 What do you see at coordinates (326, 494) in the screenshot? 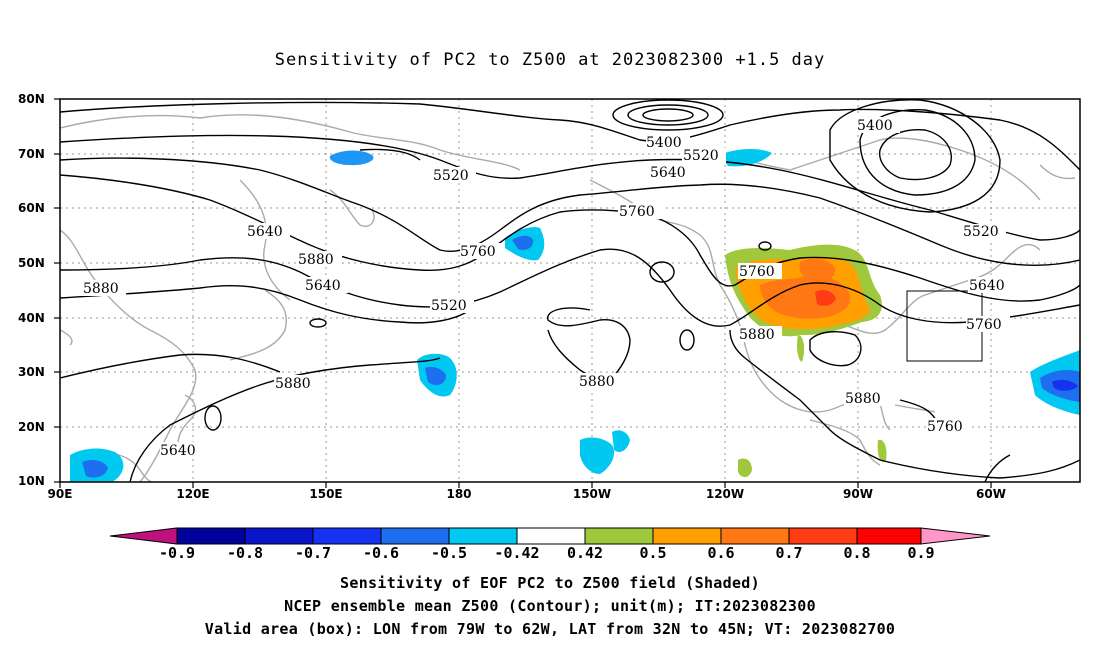
I see `lon-label: 150E` at bounding box center [326, 494].